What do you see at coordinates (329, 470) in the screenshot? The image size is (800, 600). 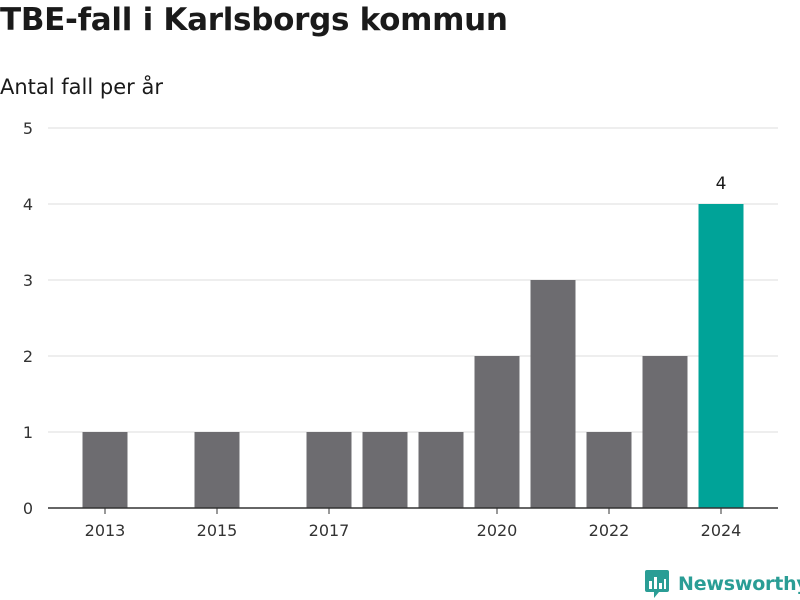 I see `bar-2017` at bounding box center [329, 470].